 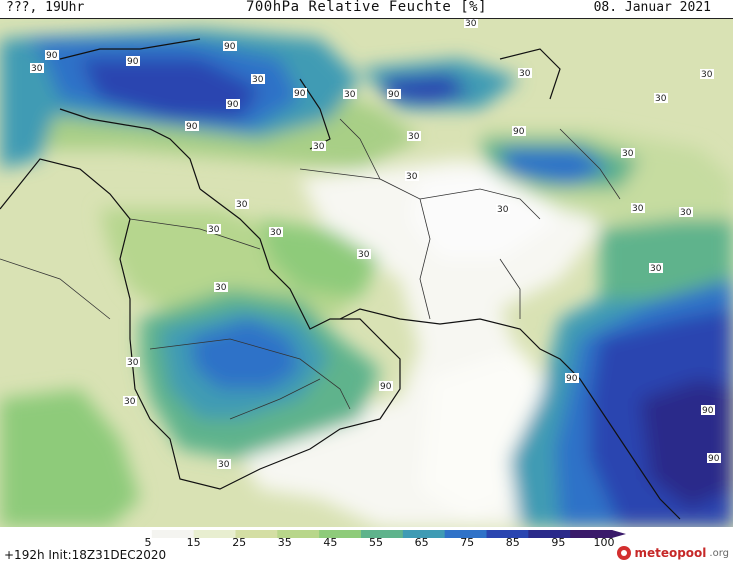 What do you see at coordinates (45, 7) in the screenshot?
I see `valid-time-label: ???, 19Uhr` at bounding box center [45, 7].